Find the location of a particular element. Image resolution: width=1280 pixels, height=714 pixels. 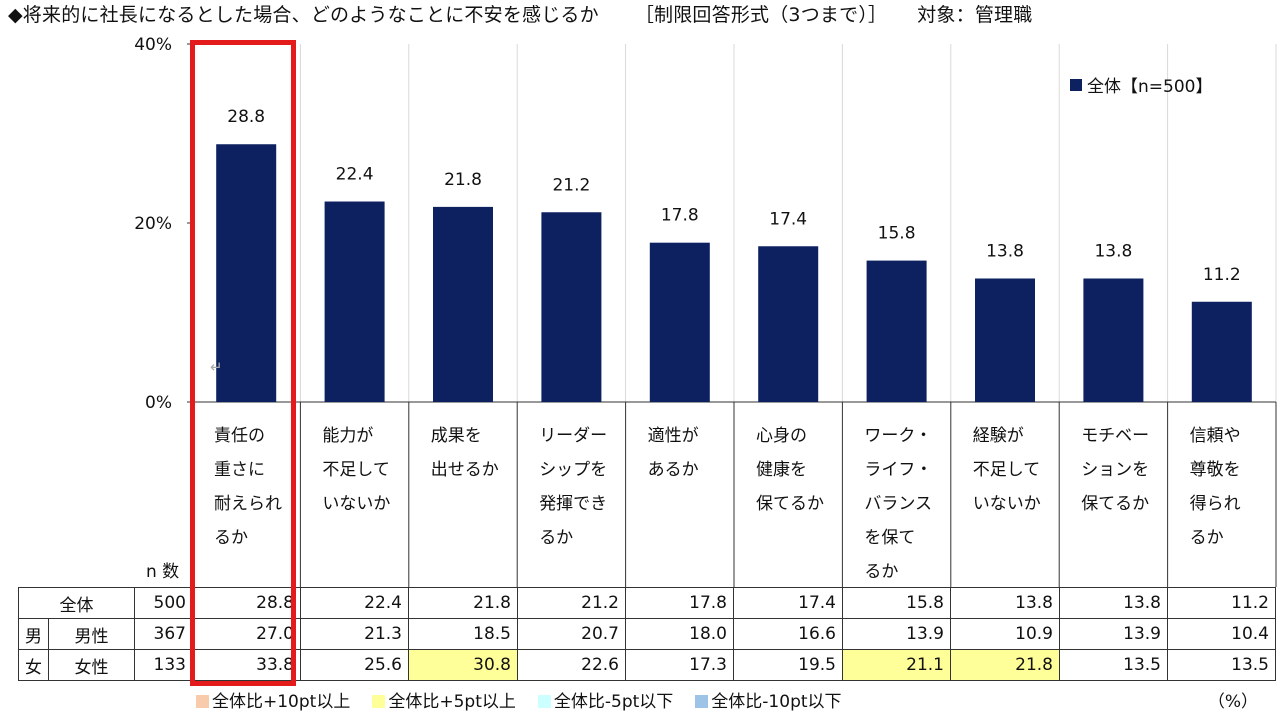

table-cell: 33.8 is located at coordinates (246, 665).